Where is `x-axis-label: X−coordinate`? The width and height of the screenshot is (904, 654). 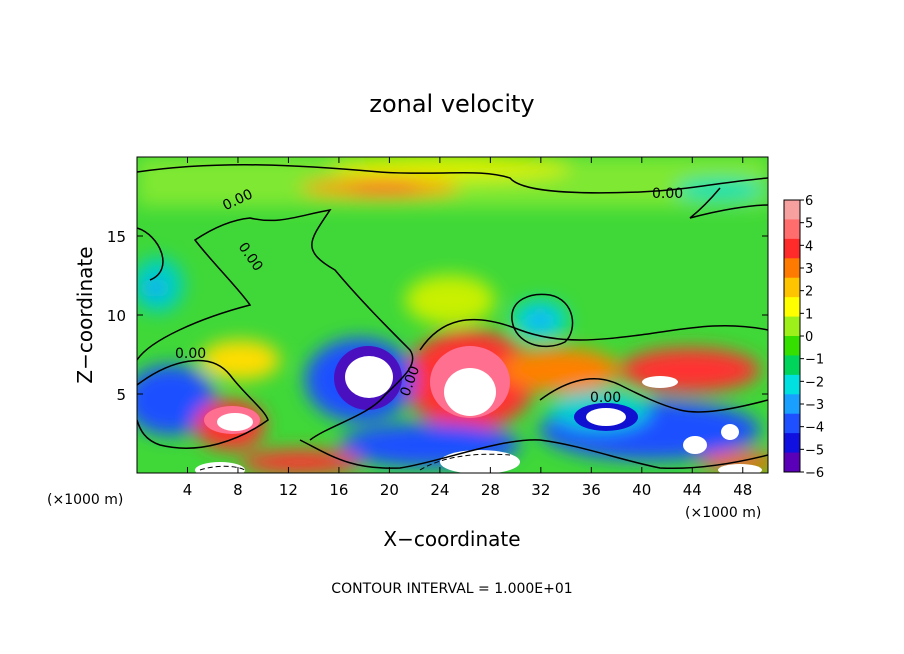
x-axis-label: X−coordinate is located at coordinates (451, 539).